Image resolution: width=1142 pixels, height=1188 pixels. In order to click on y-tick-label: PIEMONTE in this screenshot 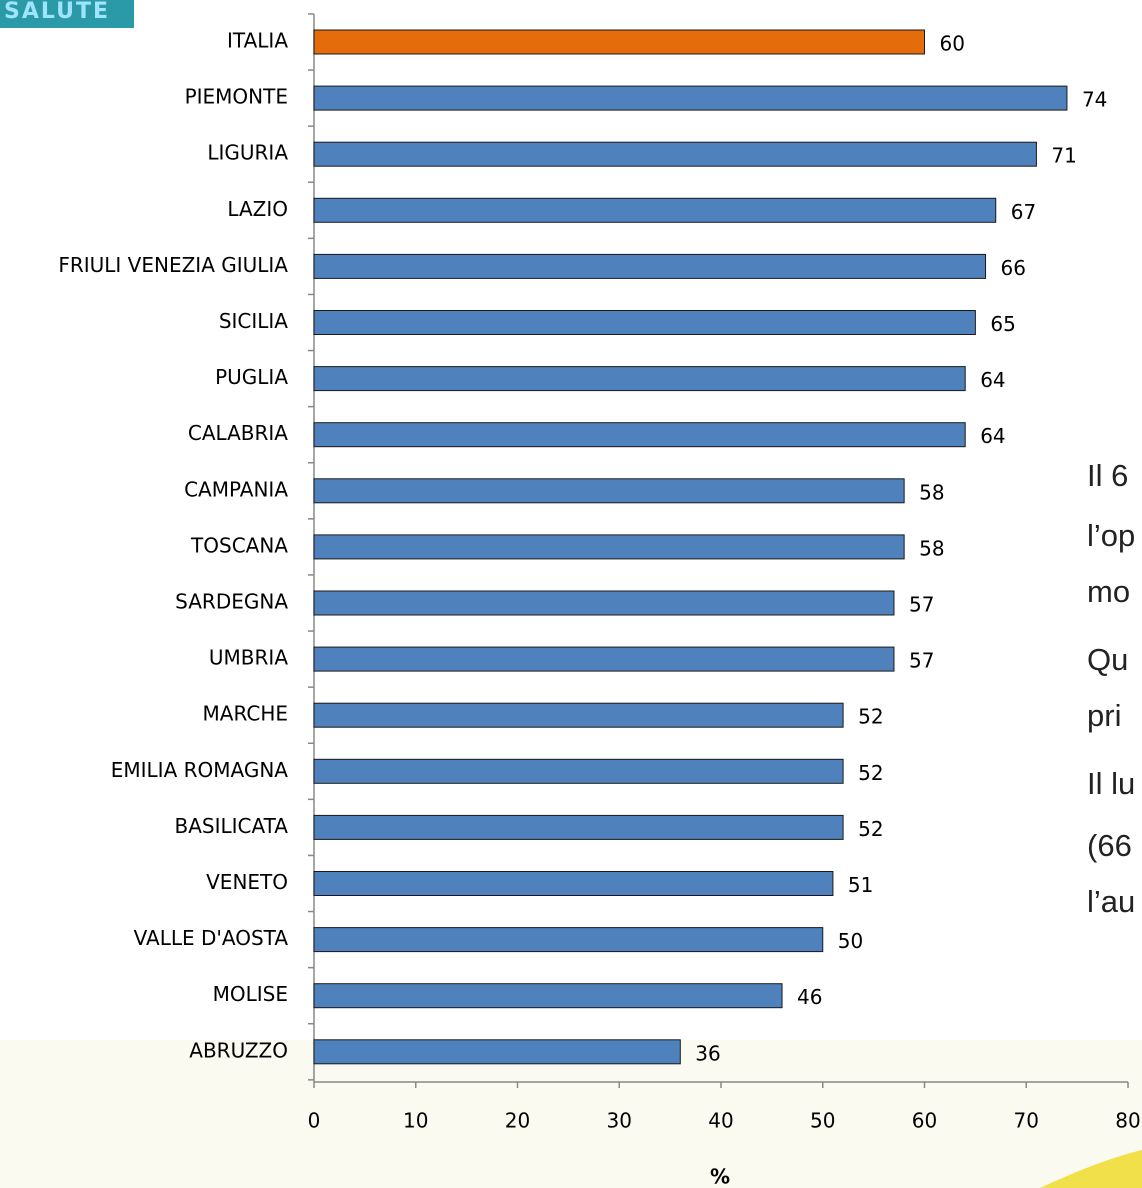, I will do `click(236, 97)`.